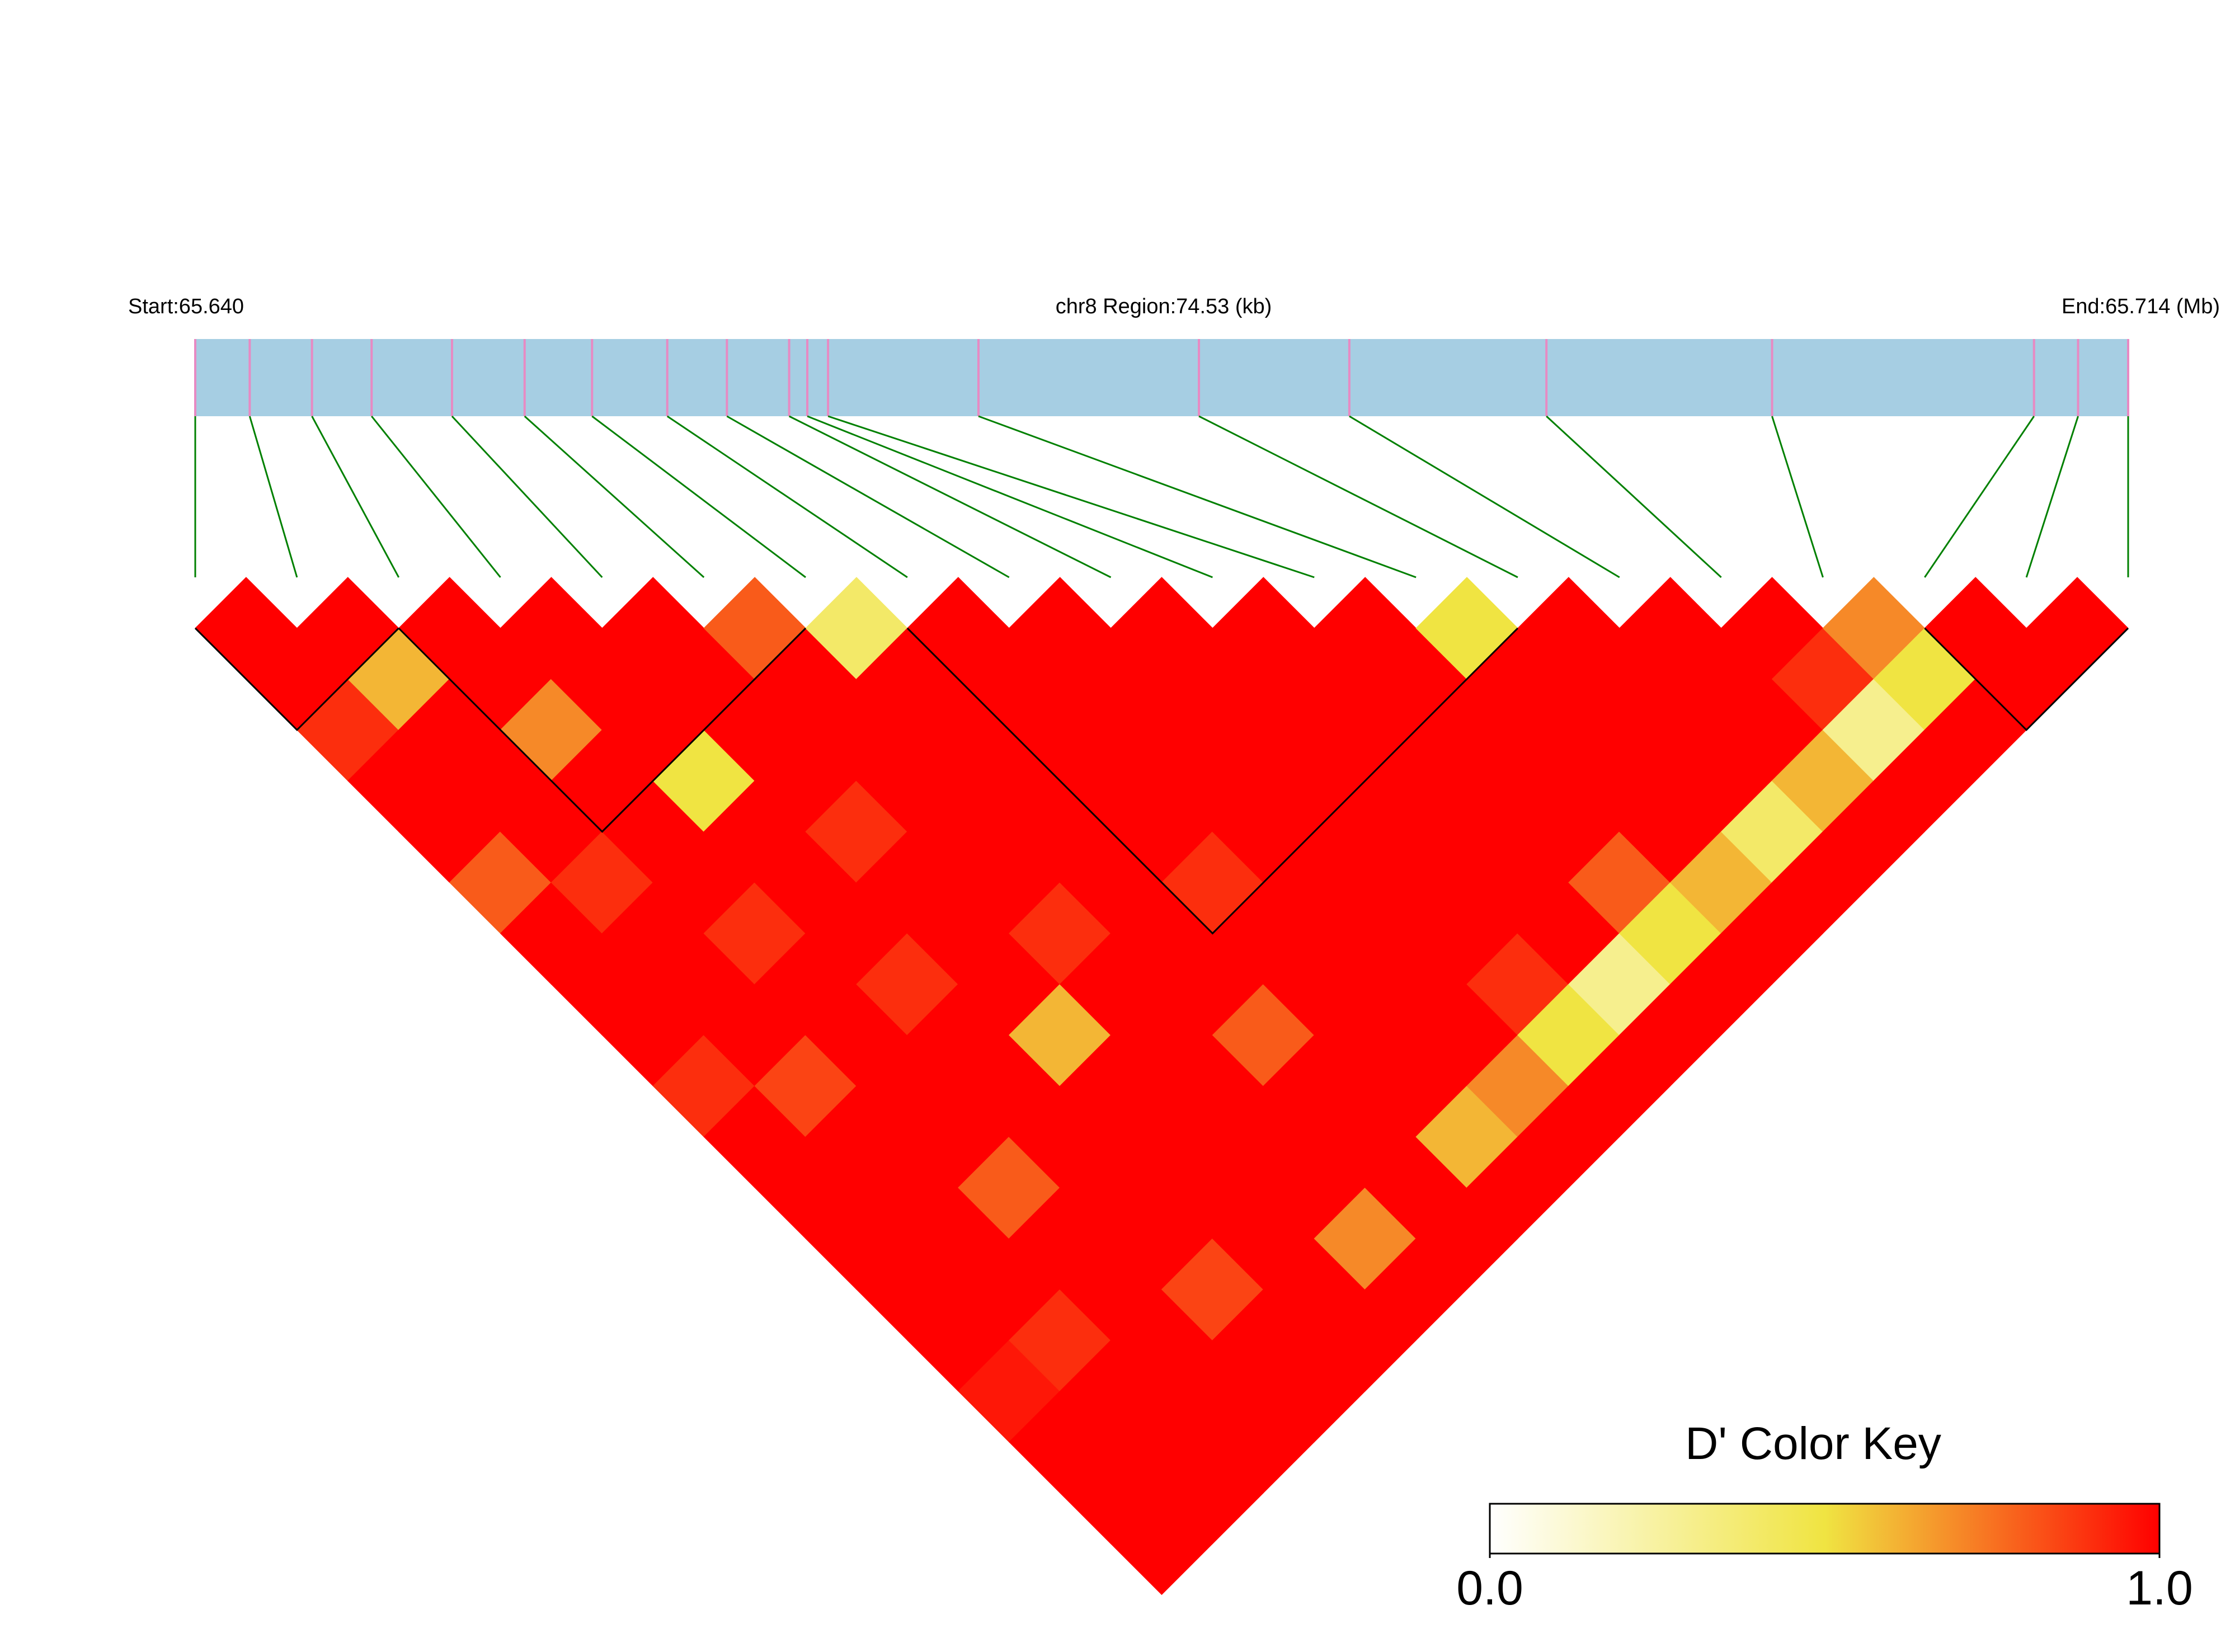 The height and width of the screenshot is (1652, 2235). What do you see at coordinates (1489, 1588) in the screenshot?
I see `color-key-tick-label: 0.0` at bounding box center [1489, 1588].